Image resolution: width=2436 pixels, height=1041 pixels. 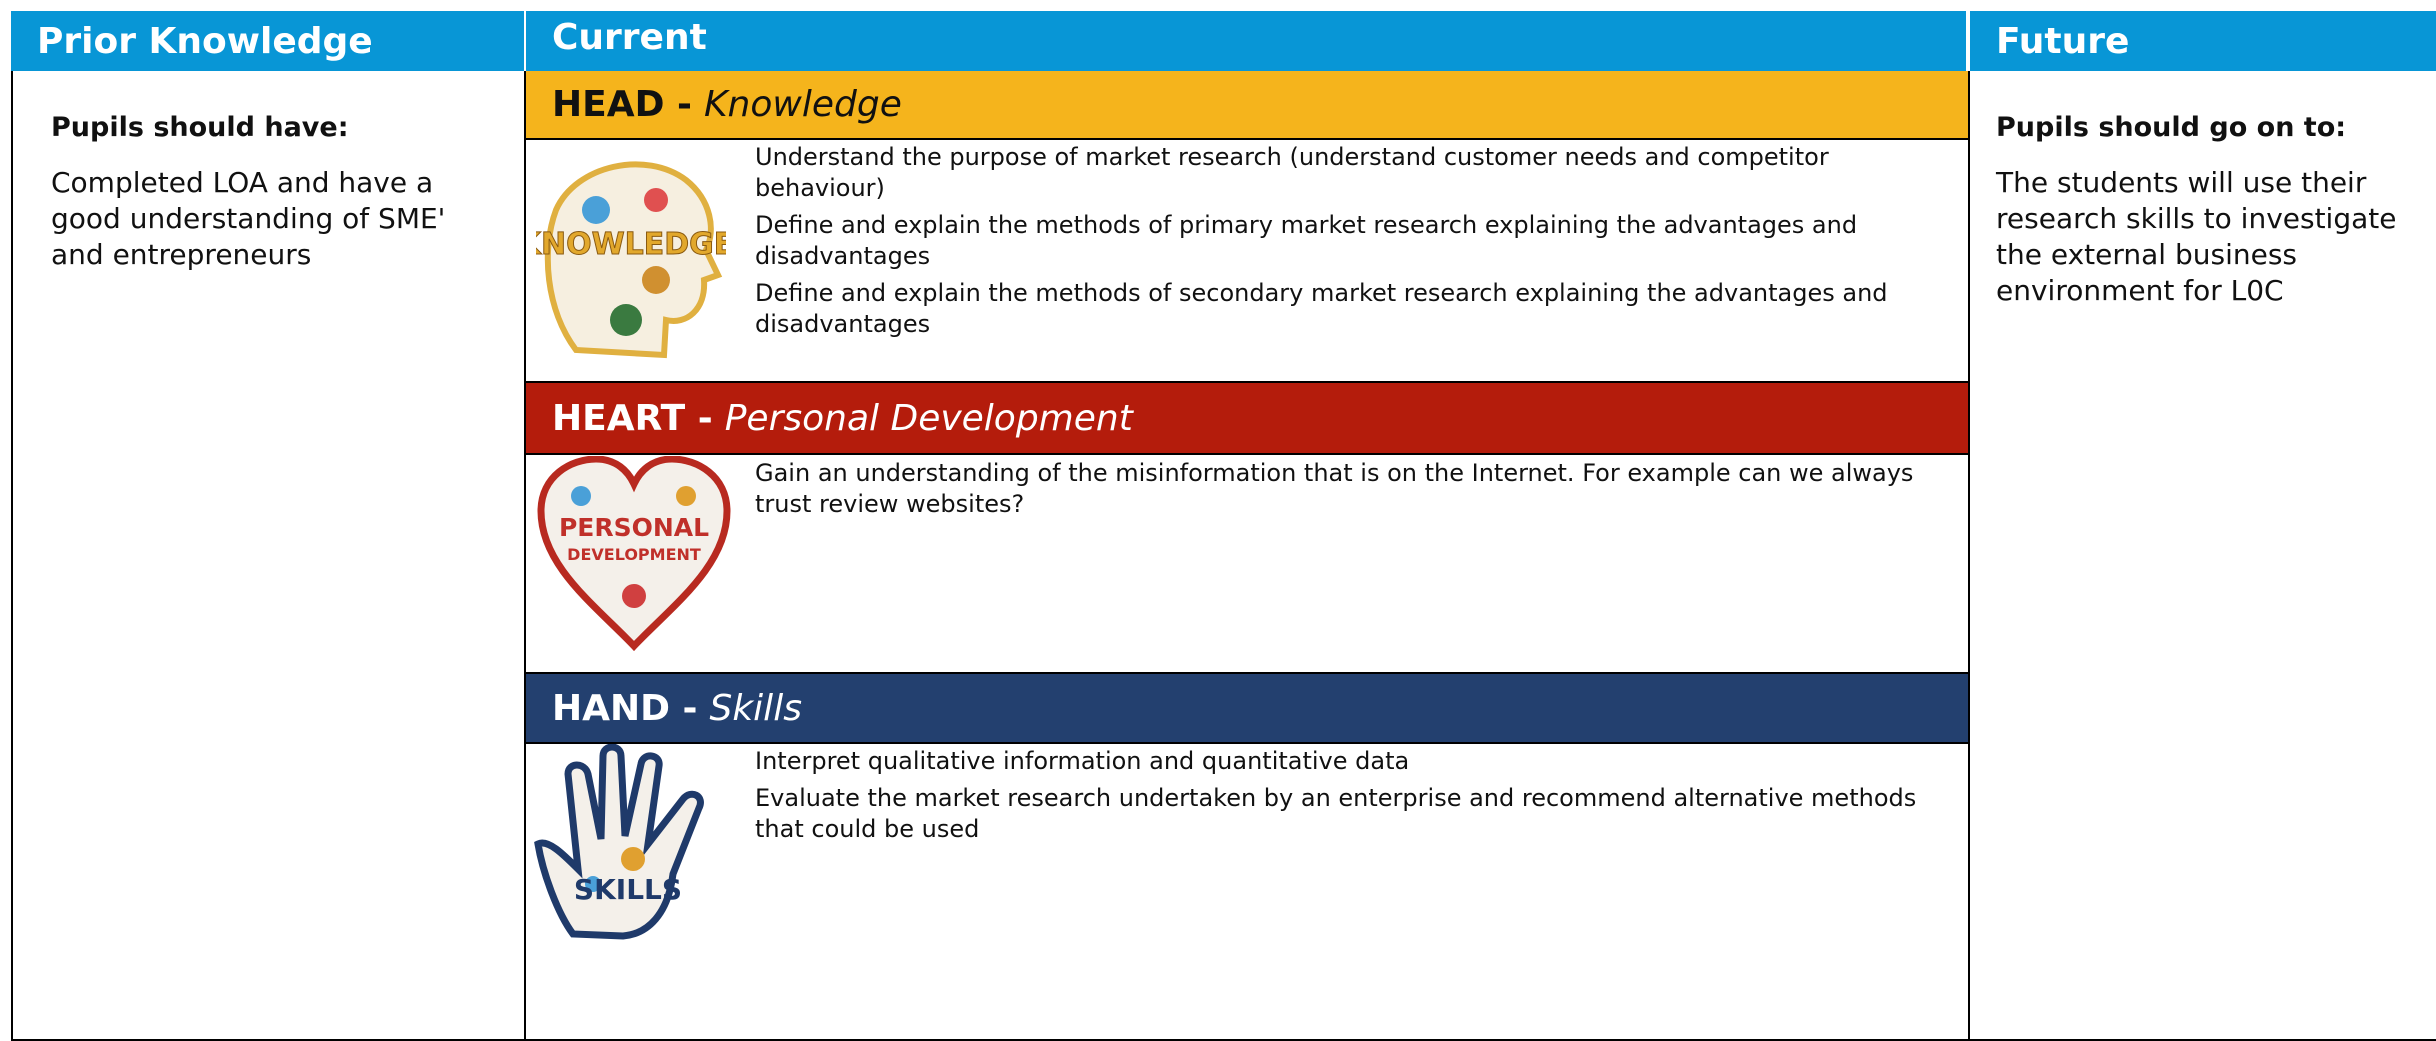 I want to click on header: Current, so click(x=1246, y=41).